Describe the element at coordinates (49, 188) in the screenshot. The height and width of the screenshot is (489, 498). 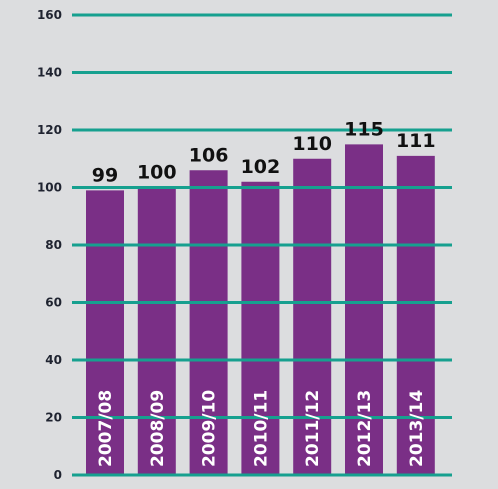
I see `y-tick-label: 100` at that location.